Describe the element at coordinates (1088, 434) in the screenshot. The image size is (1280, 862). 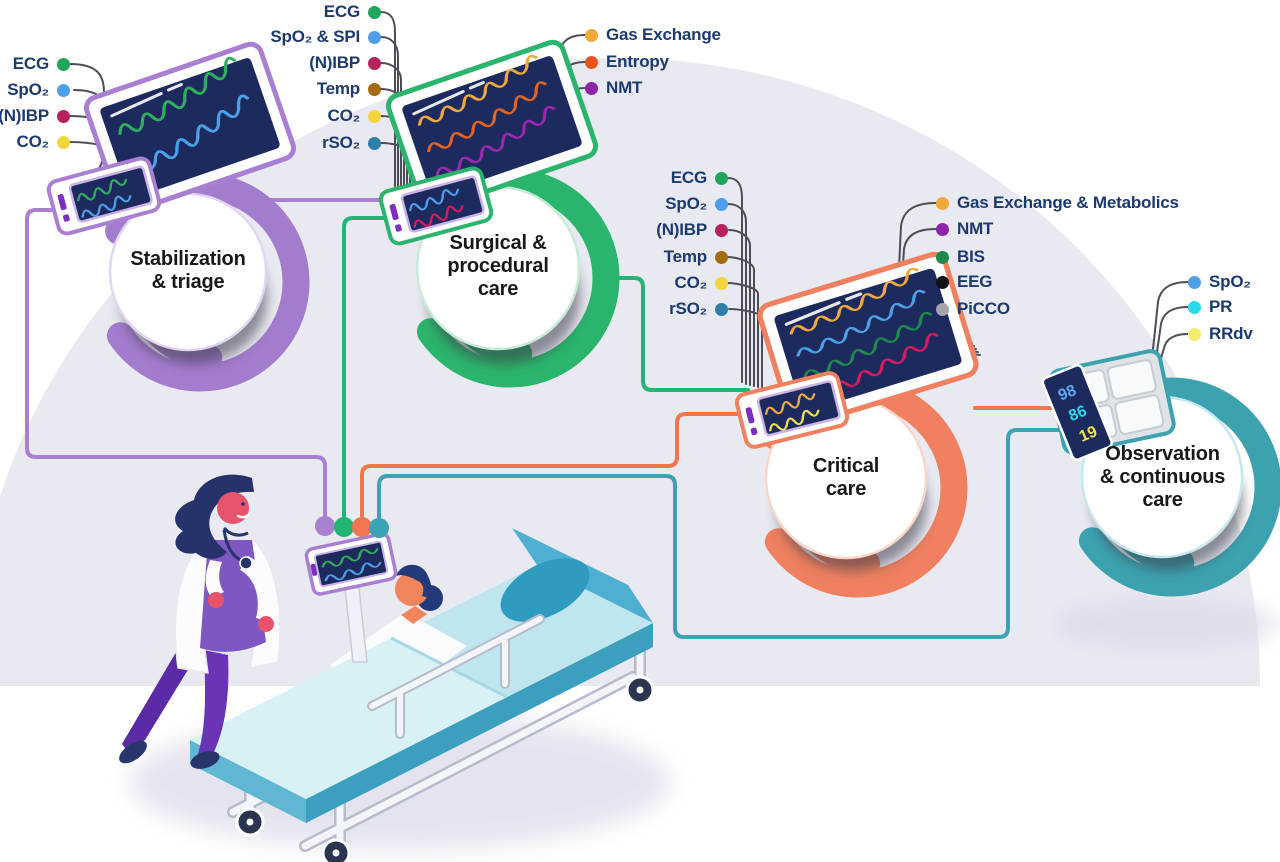
I see `telemetry-rr-value: 19` at that location.